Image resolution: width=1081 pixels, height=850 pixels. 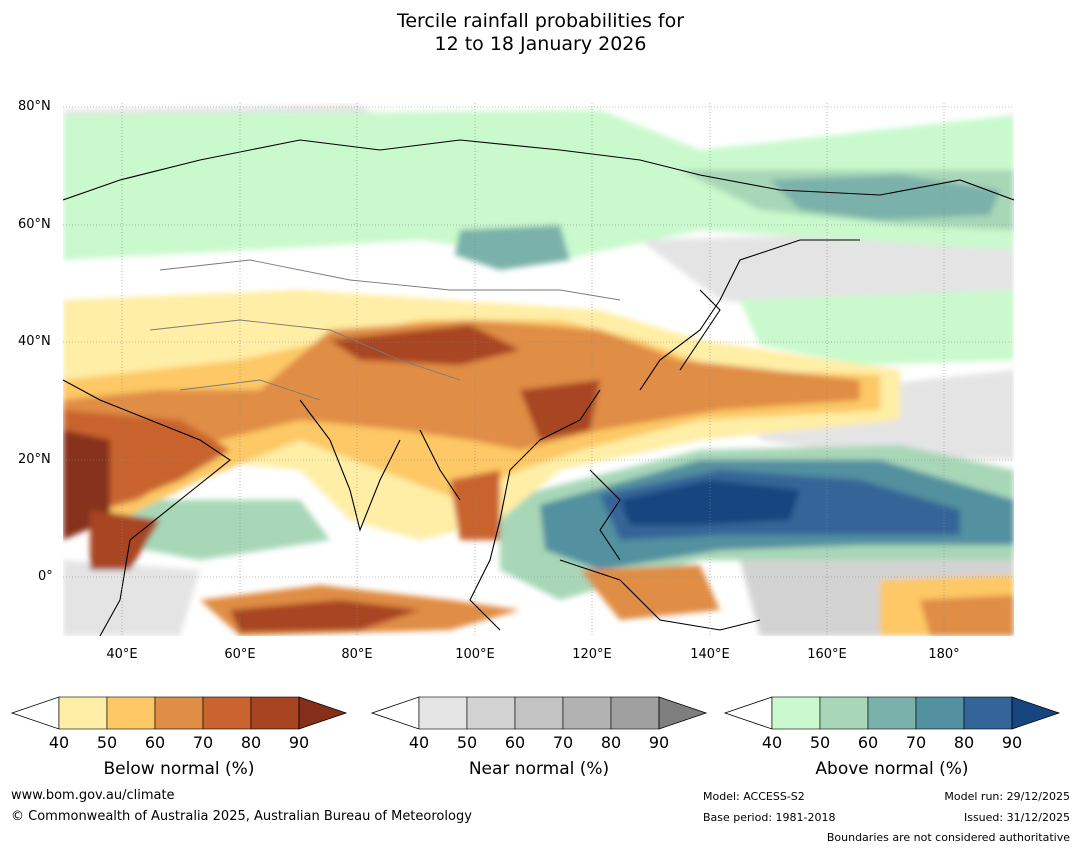 I want to click on colorbar-below-normal, so click(x=179, y=713).